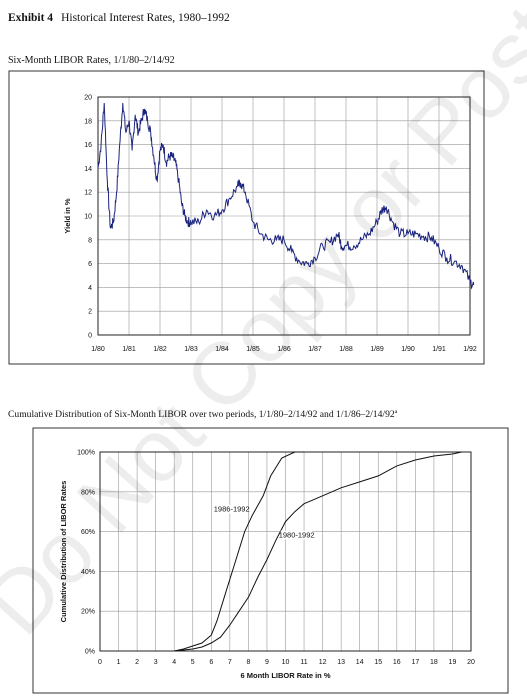 The width and height of the screenshot is (527, 700). What do you see at coordinates (360, 662) in the screenshot?
I see `chart2-xtick: 14` at bounding box center [360, 662].